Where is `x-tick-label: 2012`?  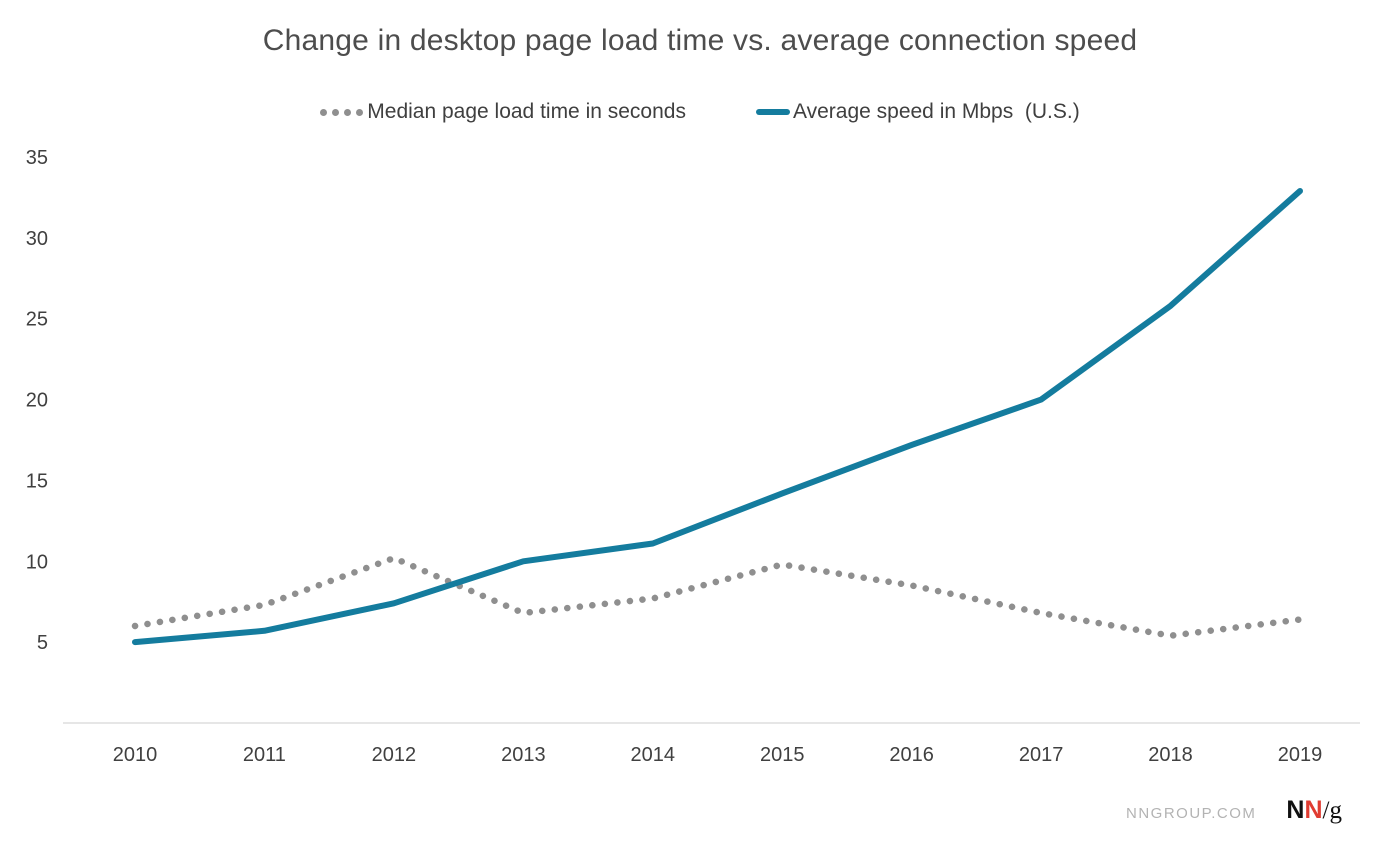 x-tick-label: 2012 is located at coordinates (394, 755).